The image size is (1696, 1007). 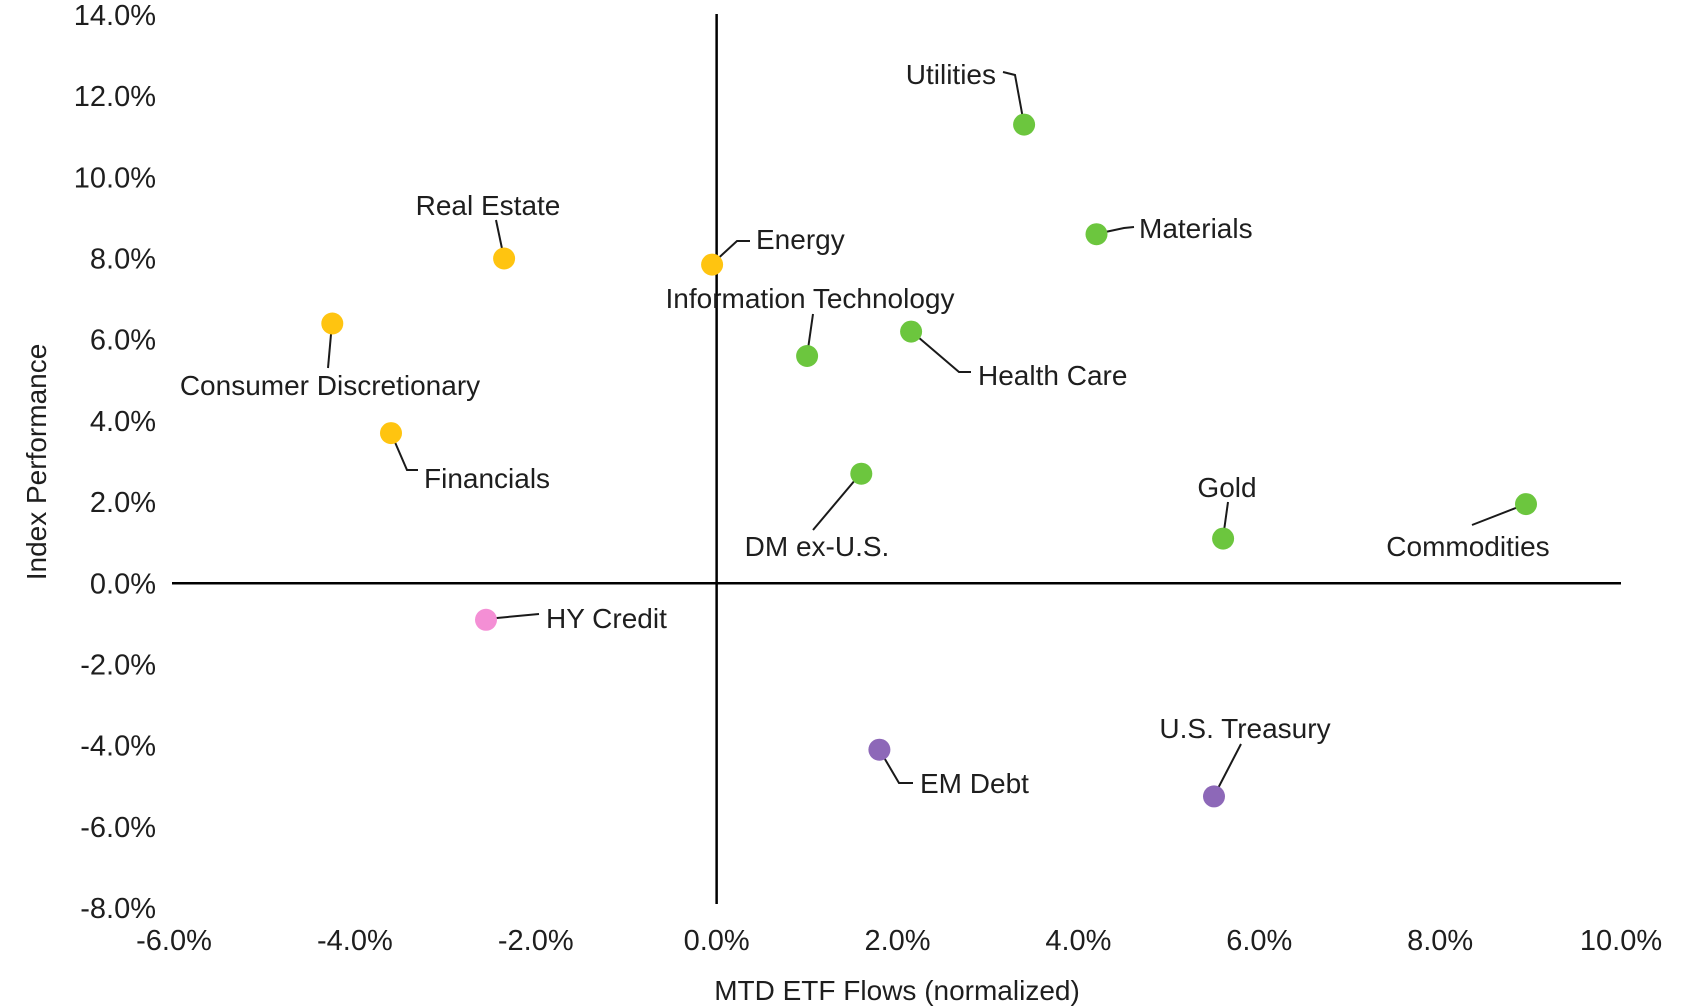 What do you see at coordinates (123, 584) in the screenshot?
I see `y-tick-label-0-0: 0.0%` at bounding box center [123, 584].